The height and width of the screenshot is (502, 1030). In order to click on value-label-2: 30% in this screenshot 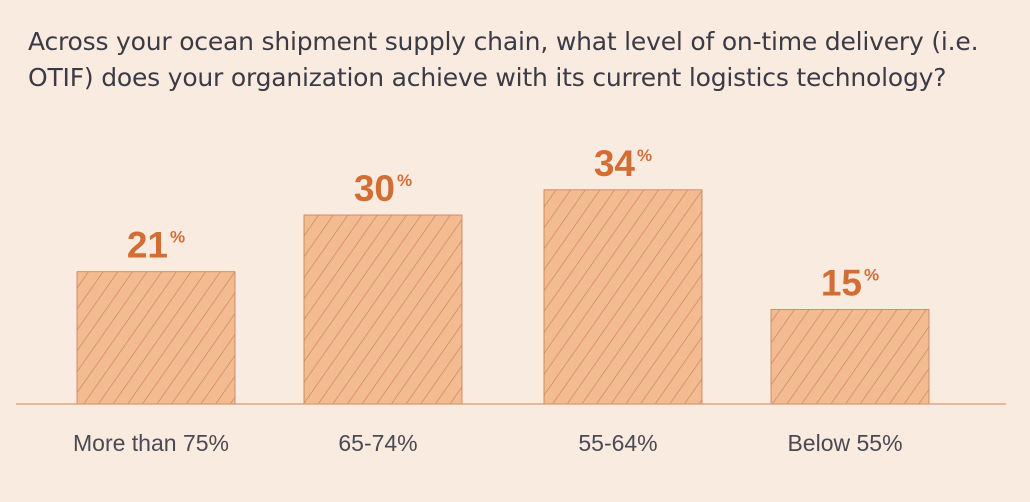, I will do `click(383, 188)`.